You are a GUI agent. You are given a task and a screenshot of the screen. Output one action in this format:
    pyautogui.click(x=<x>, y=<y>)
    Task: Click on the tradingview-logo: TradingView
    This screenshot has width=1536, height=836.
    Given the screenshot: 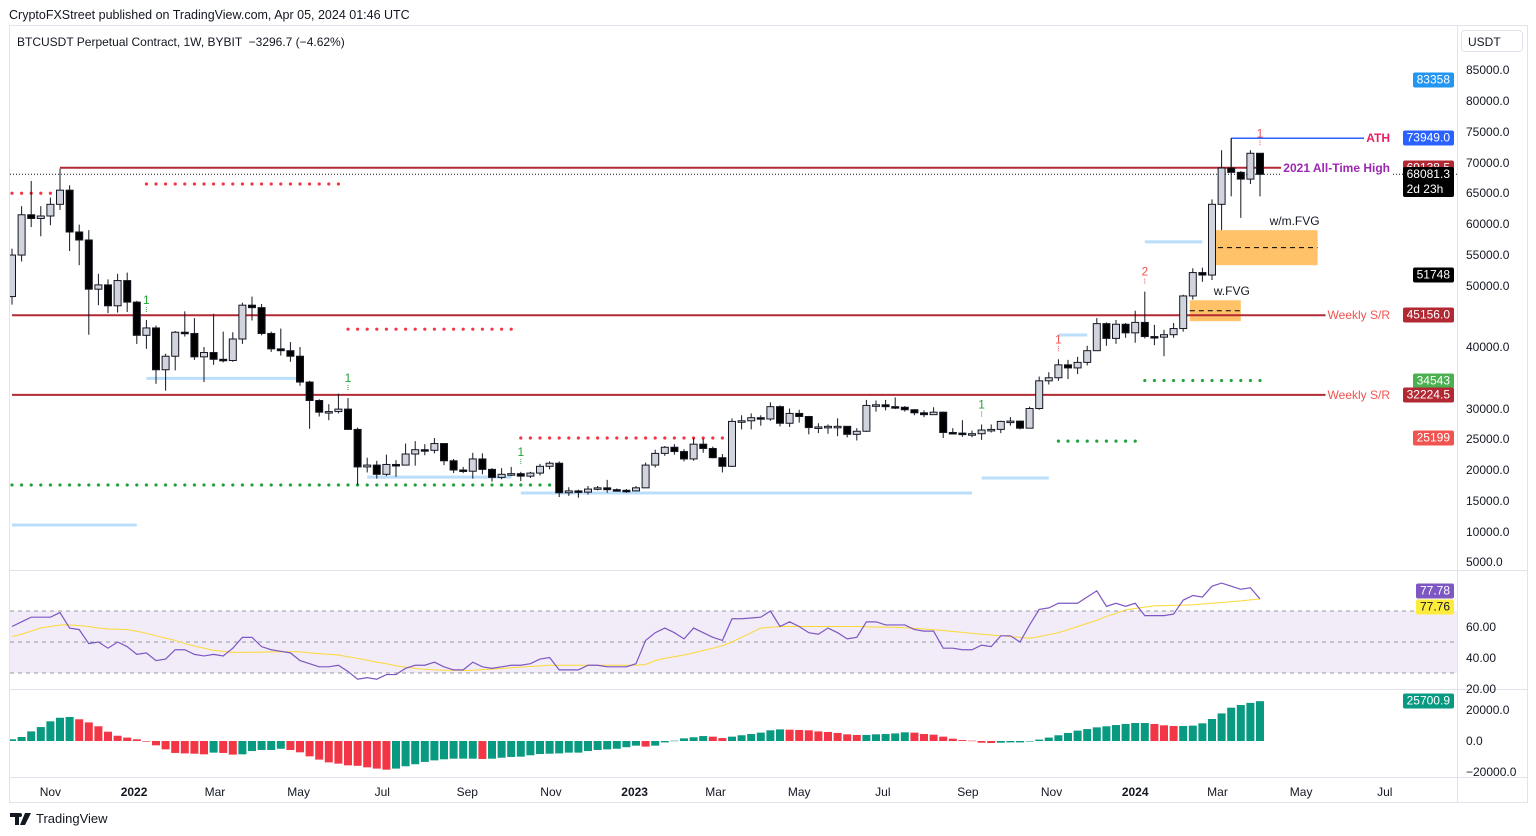 What is the action you would take?
    pyautogui.click(x=59, y=818)
    